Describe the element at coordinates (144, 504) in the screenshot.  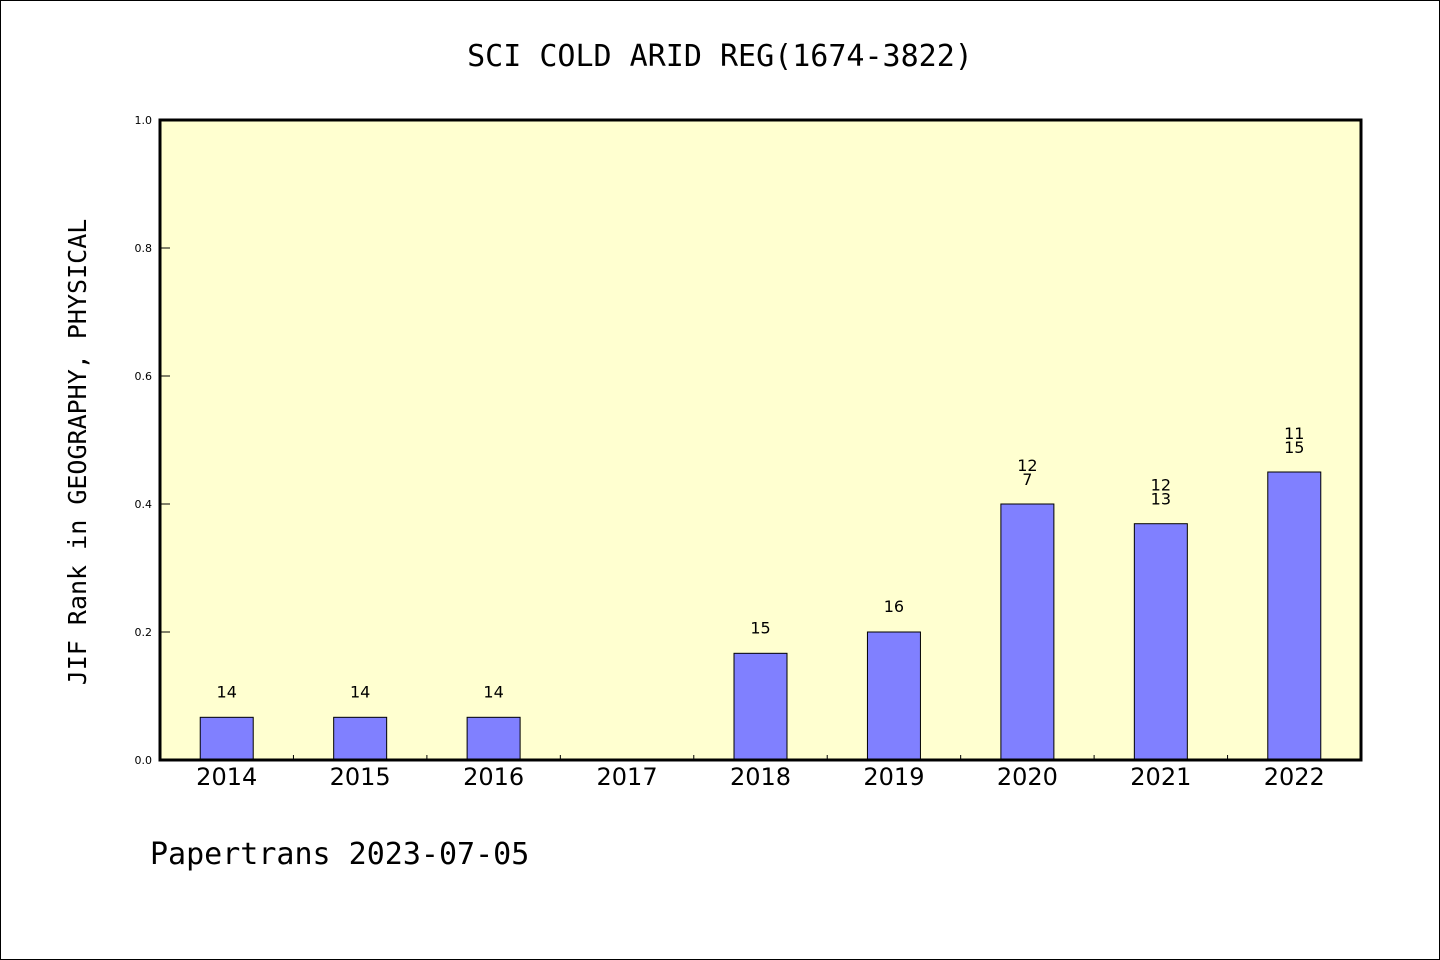
I see `y-tick-label: 0.4` at that location.